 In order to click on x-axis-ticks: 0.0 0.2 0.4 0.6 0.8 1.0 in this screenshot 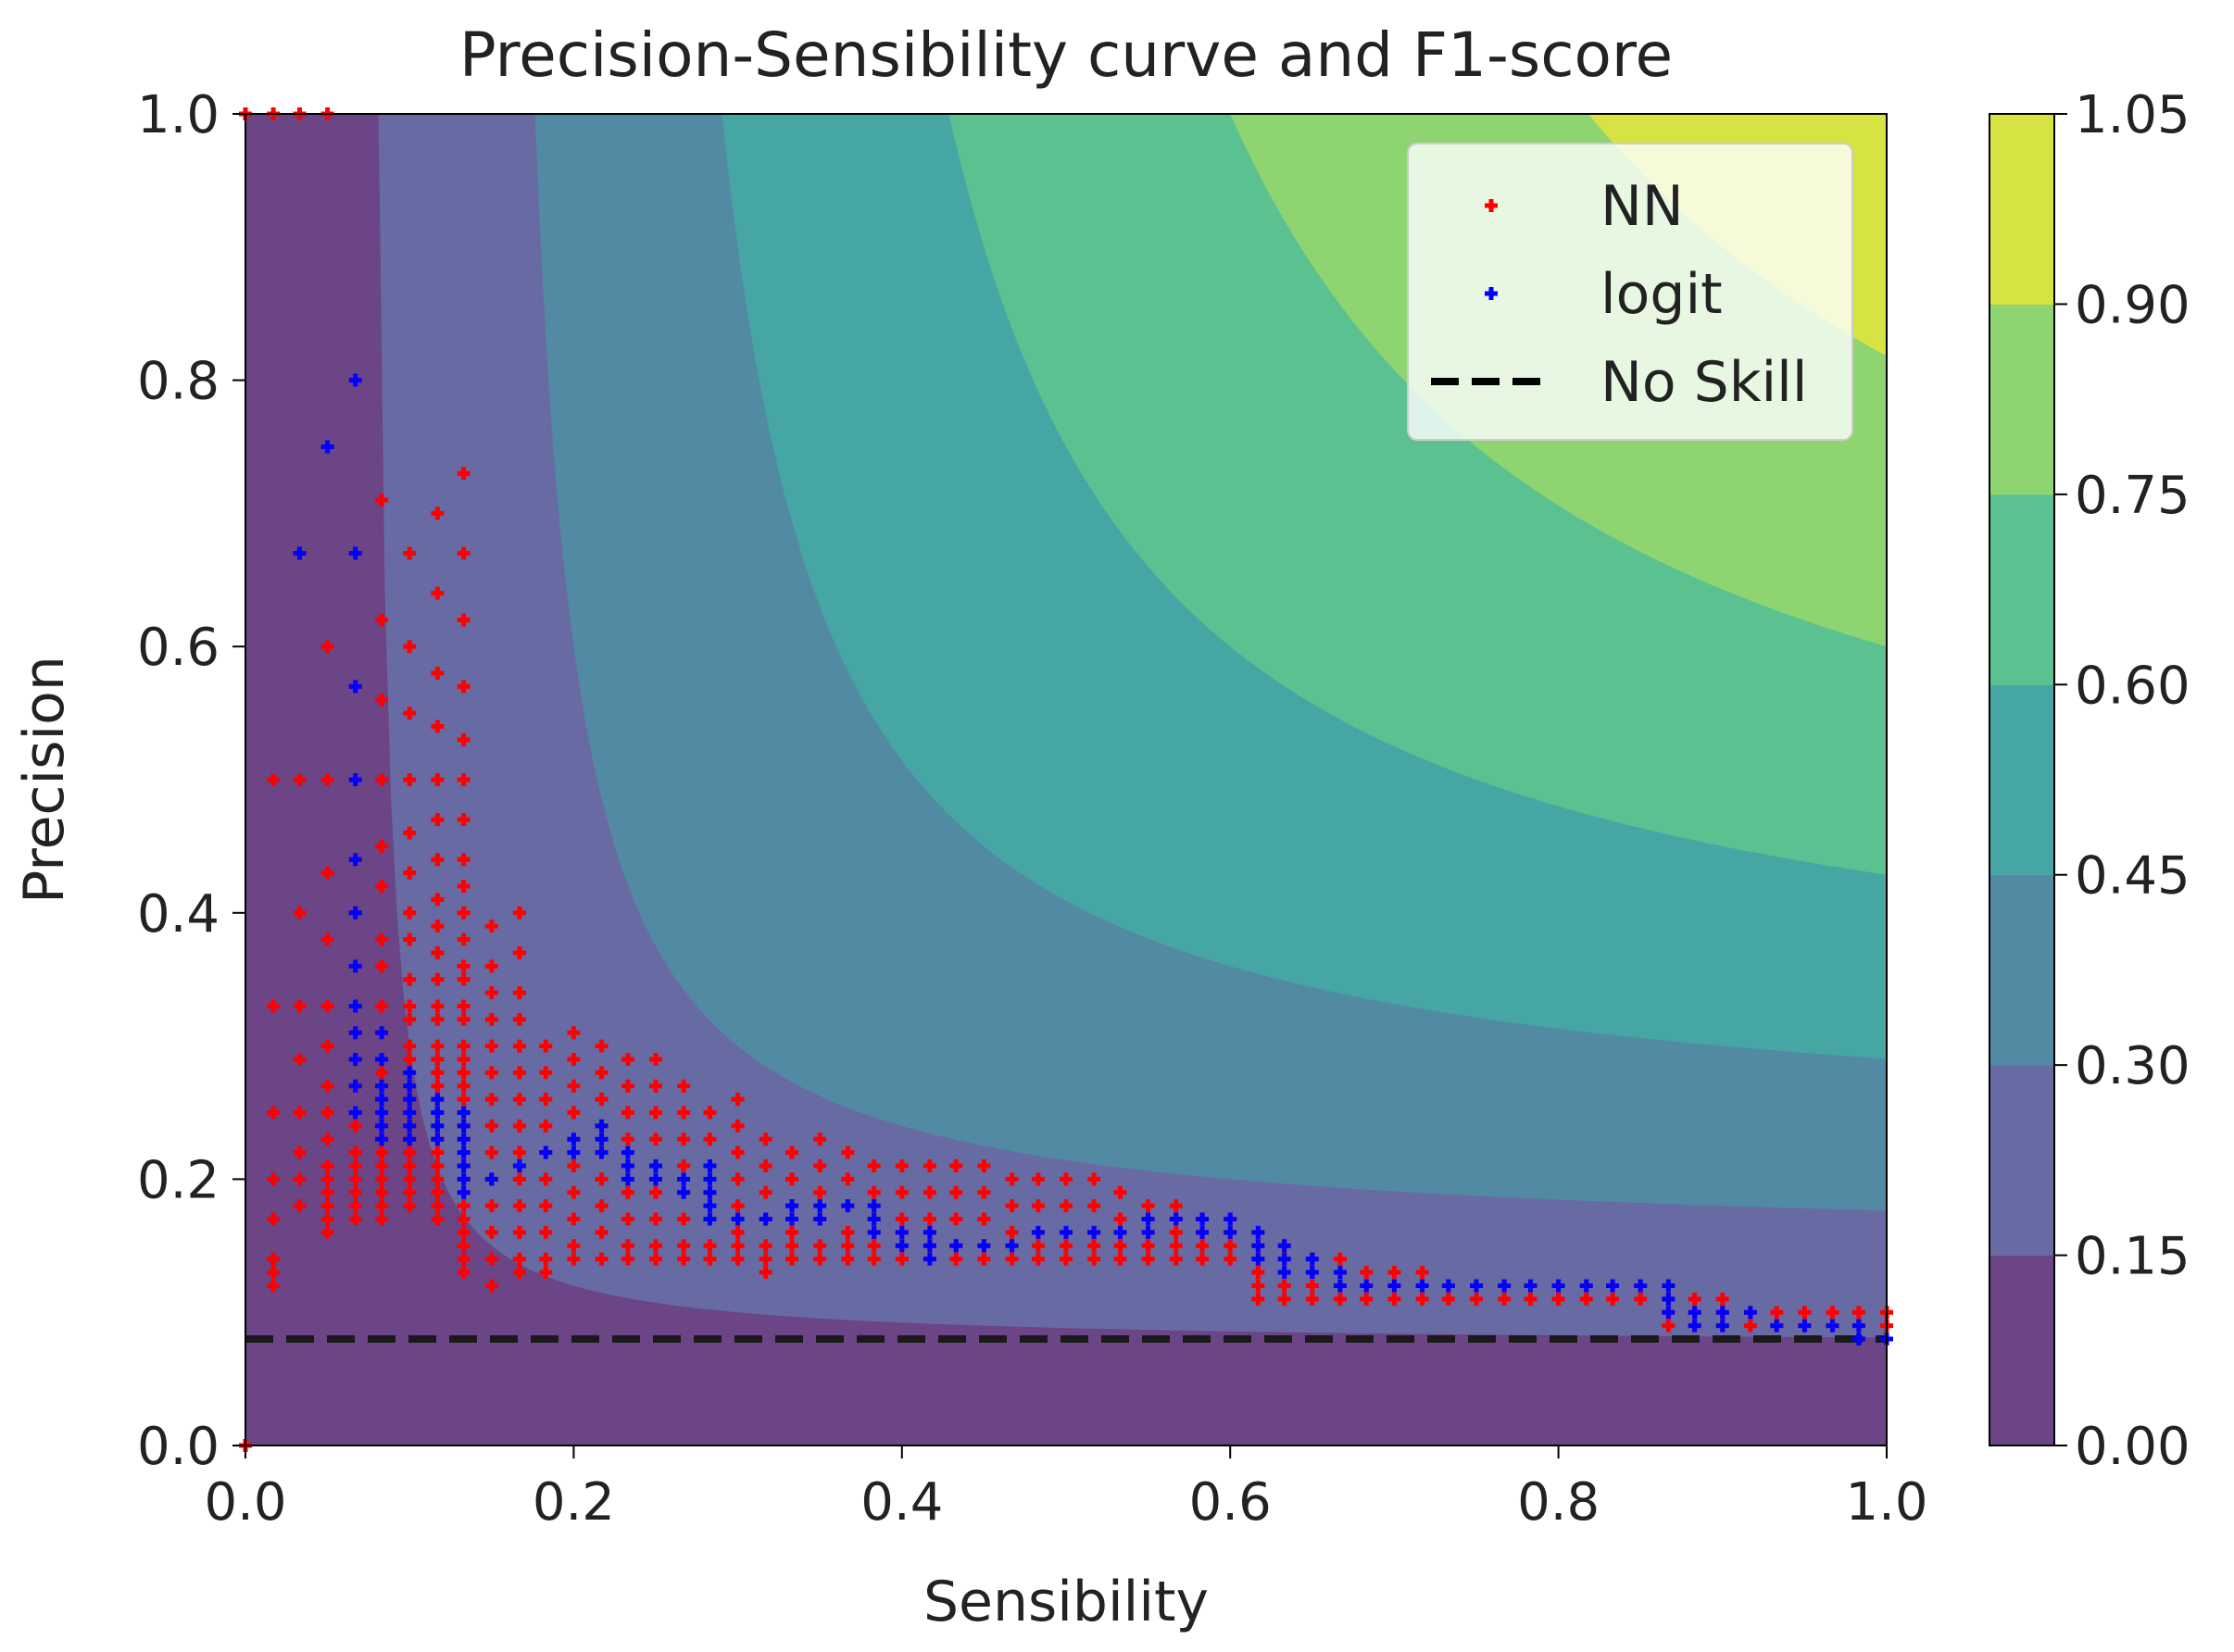, I will do `click(1066, 1489)`.